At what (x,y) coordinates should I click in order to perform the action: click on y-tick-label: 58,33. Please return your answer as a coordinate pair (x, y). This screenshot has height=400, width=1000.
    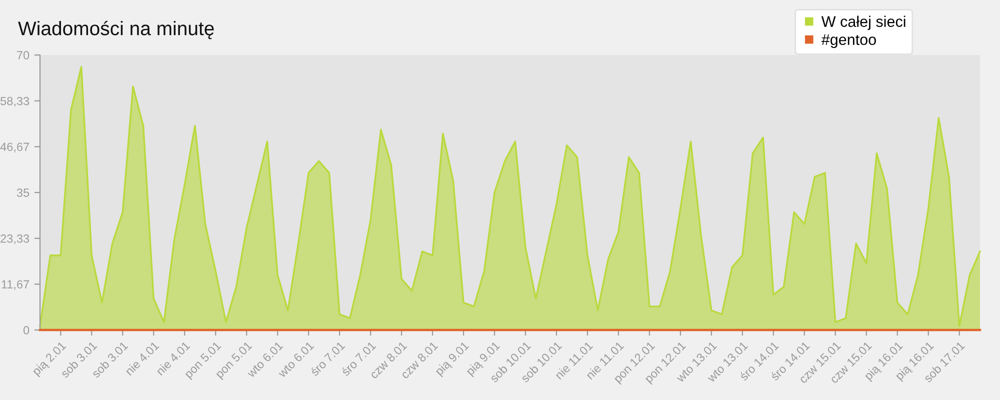
    Looking at the image, I should click on (15, 101).